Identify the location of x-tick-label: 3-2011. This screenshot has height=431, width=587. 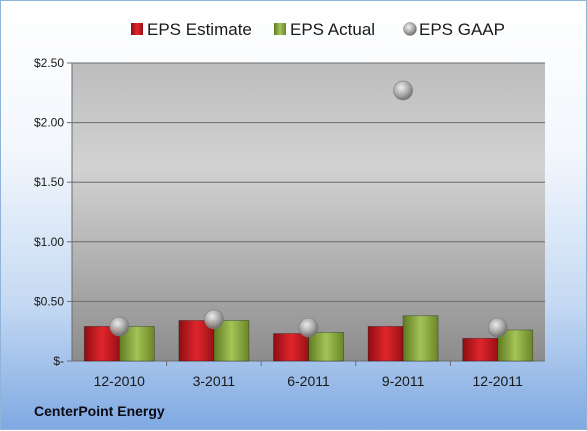
(214, 381).